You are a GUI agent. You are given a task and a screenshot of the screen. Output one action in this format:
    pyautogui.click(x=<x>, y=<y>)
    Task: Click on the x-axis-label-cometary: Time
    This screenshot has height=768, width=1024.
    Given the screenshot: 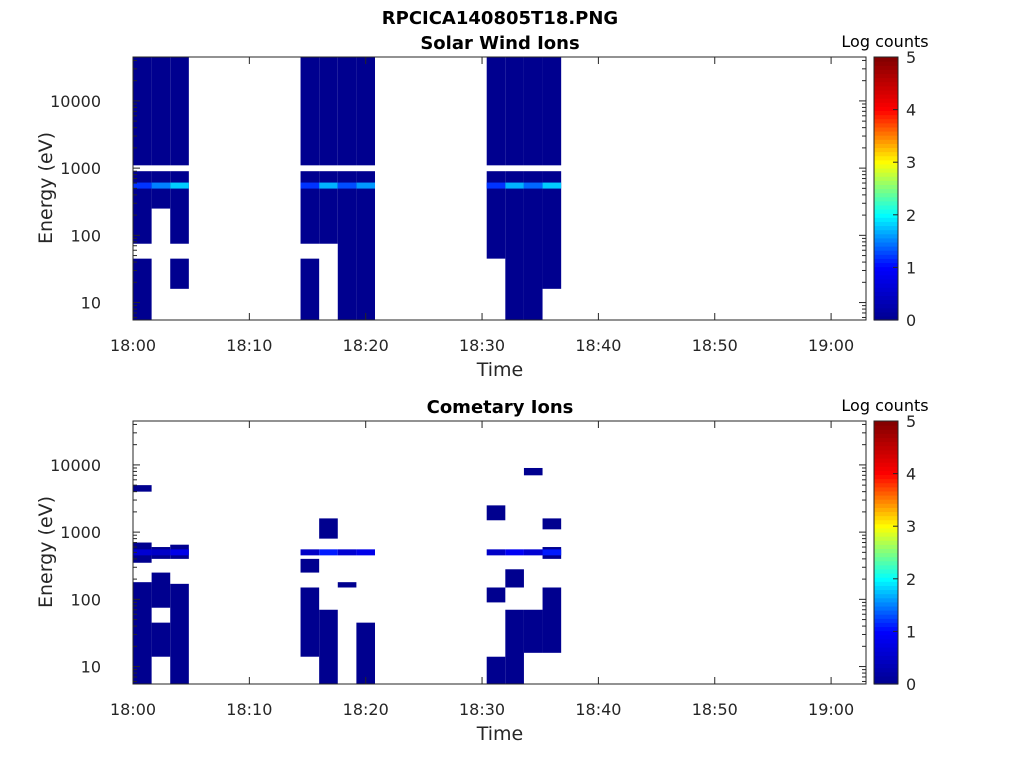 What is the action you would take?
    pyautogui.click(x=500, y=734)
    